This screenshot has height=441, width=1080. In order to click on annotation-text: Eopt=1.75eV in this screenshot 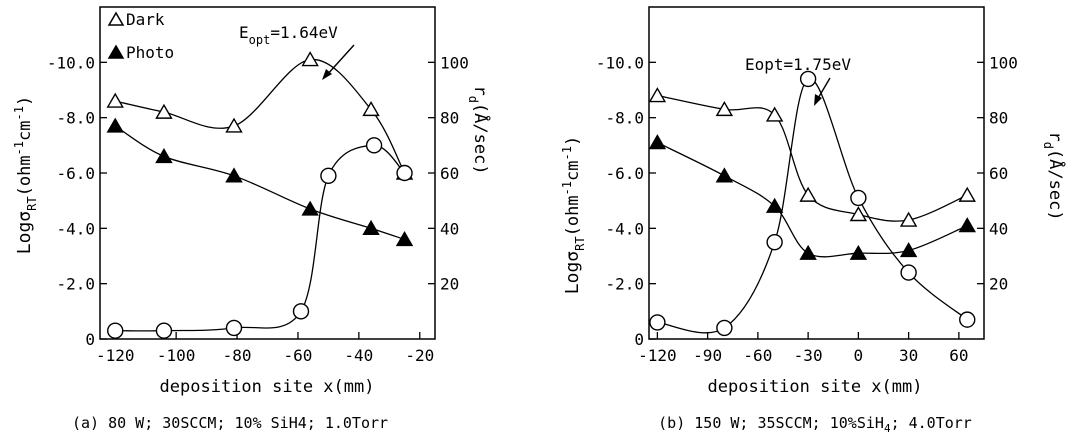, I will do `click(798, 64)`.